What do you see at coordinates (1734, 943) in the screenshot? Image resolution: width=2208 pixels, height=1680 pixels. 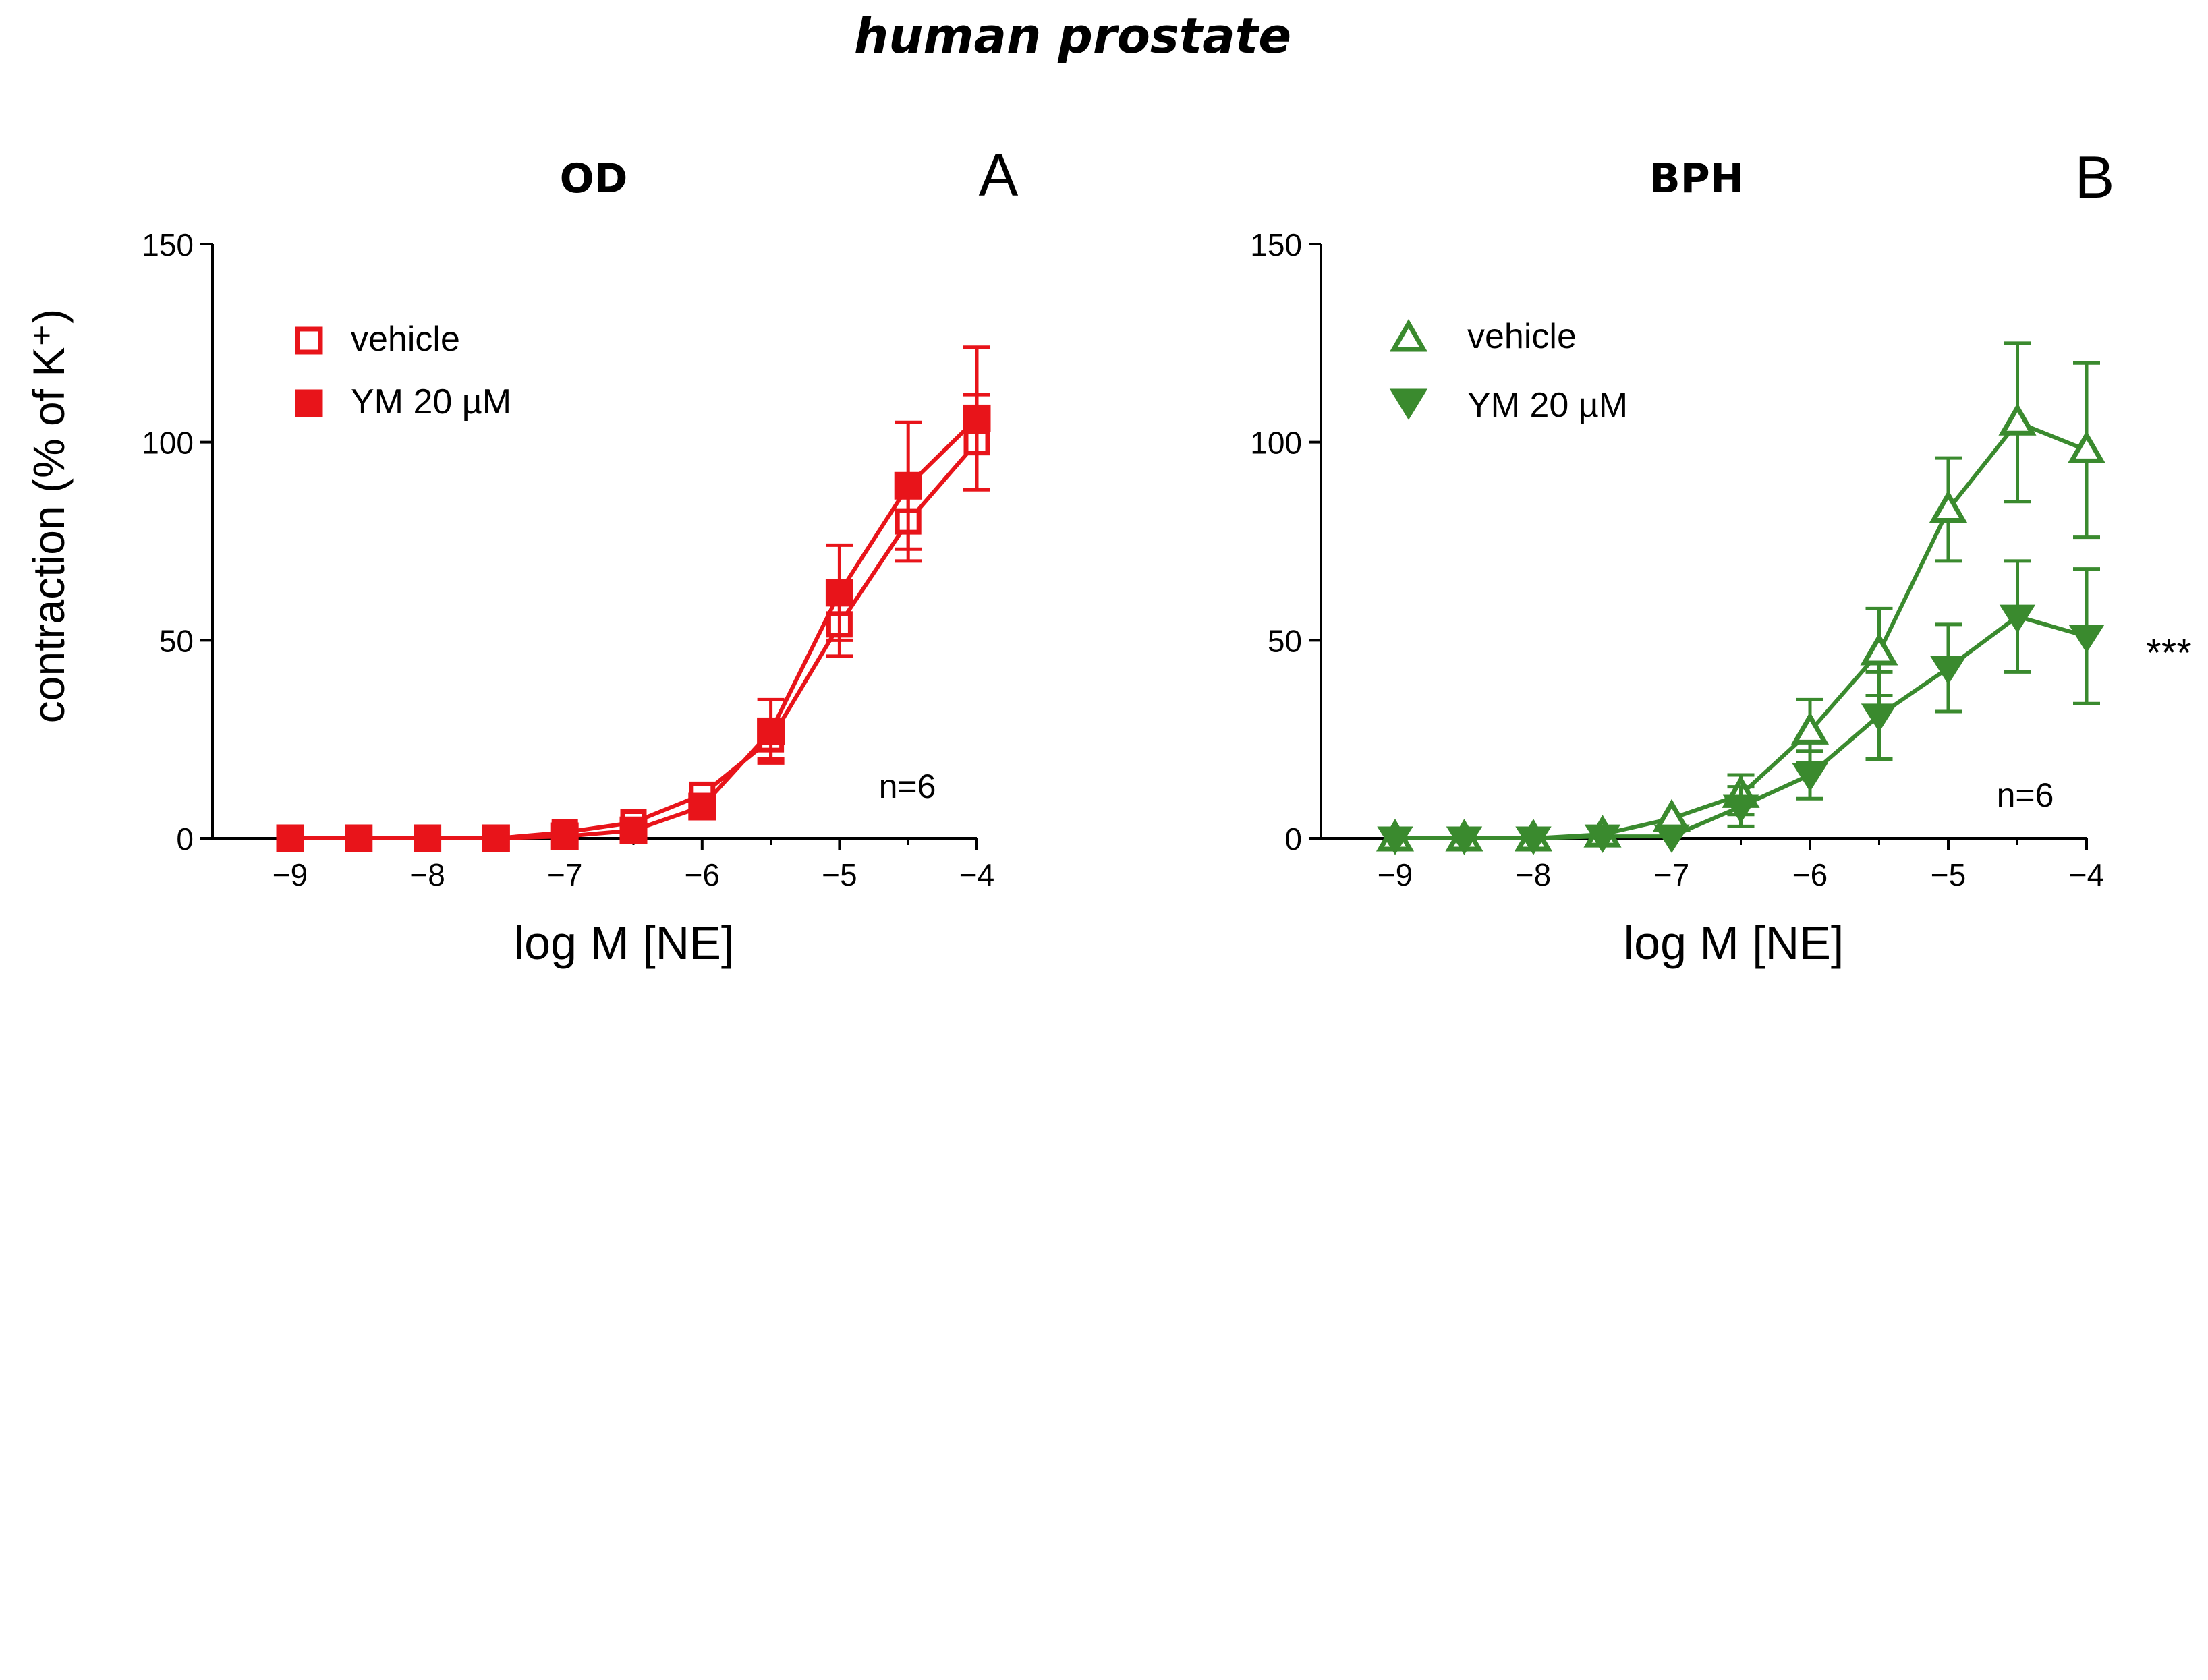 I see `panel-b-xlabel: log M [NE]` at bounding box center [1734, 943].